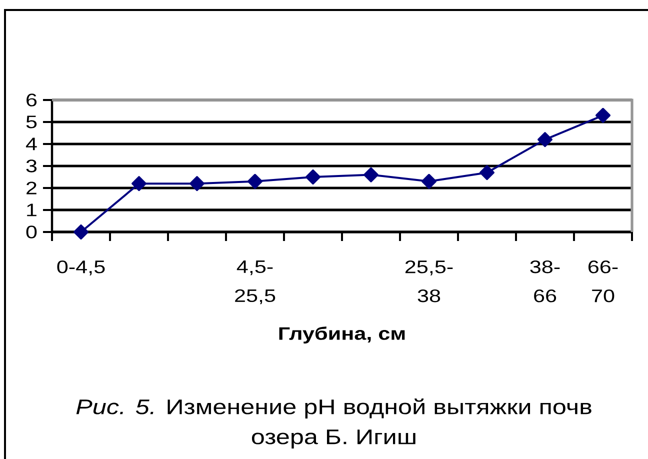 This screenshot has height=459, width=648. I want to click on x-tick-label: 0-4,5, so click(81, 268).